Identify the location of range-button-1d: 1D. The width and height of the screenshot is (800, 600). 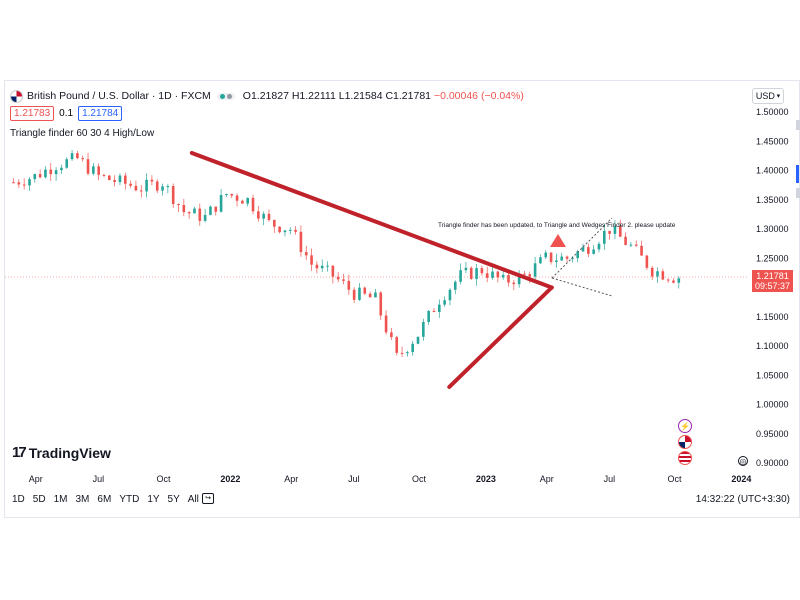
(18, 499).